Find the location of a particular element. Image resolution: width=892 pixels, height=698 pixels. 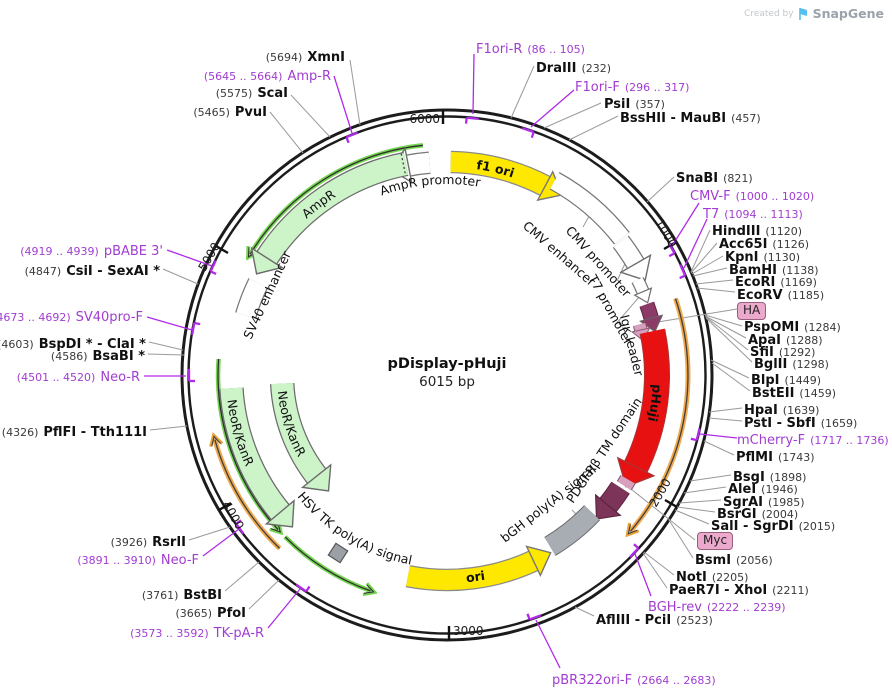

site-label-kpni: KpnI (1130) is located at coordinates (762, 257).